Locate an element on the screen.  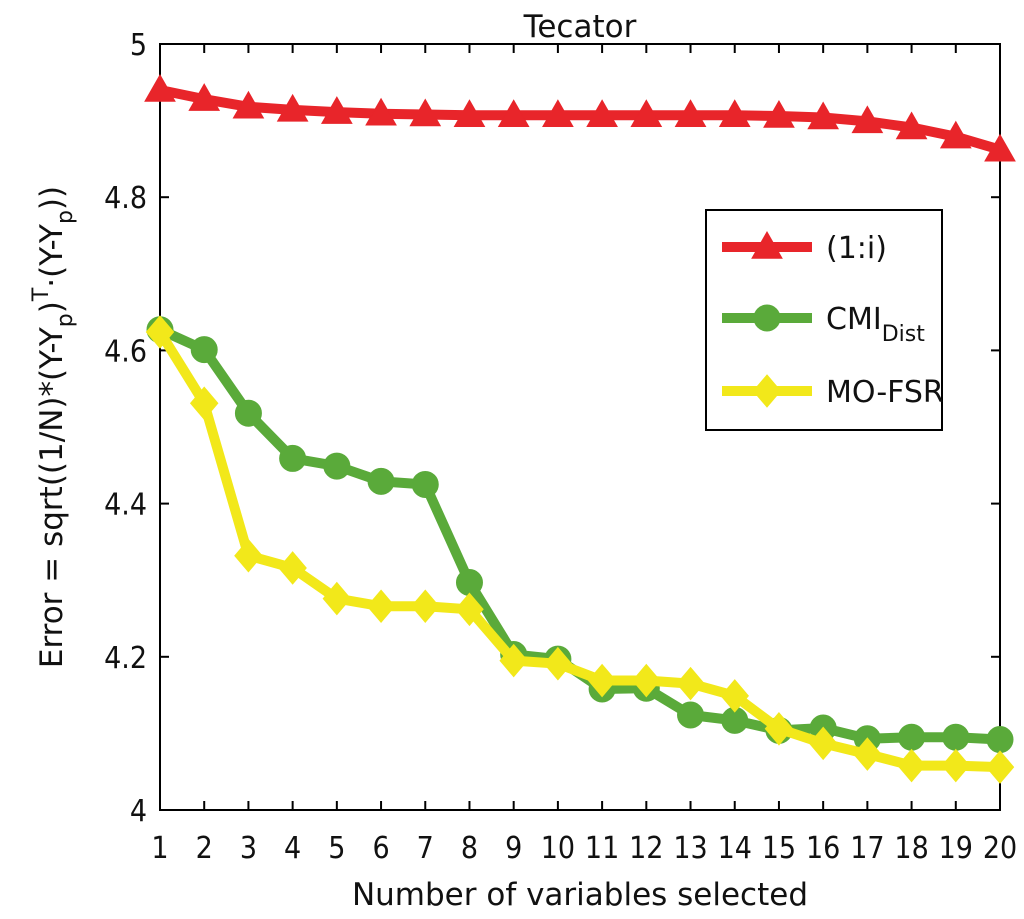
x-tick-label: 20 is located at coordinates (1000, 848).